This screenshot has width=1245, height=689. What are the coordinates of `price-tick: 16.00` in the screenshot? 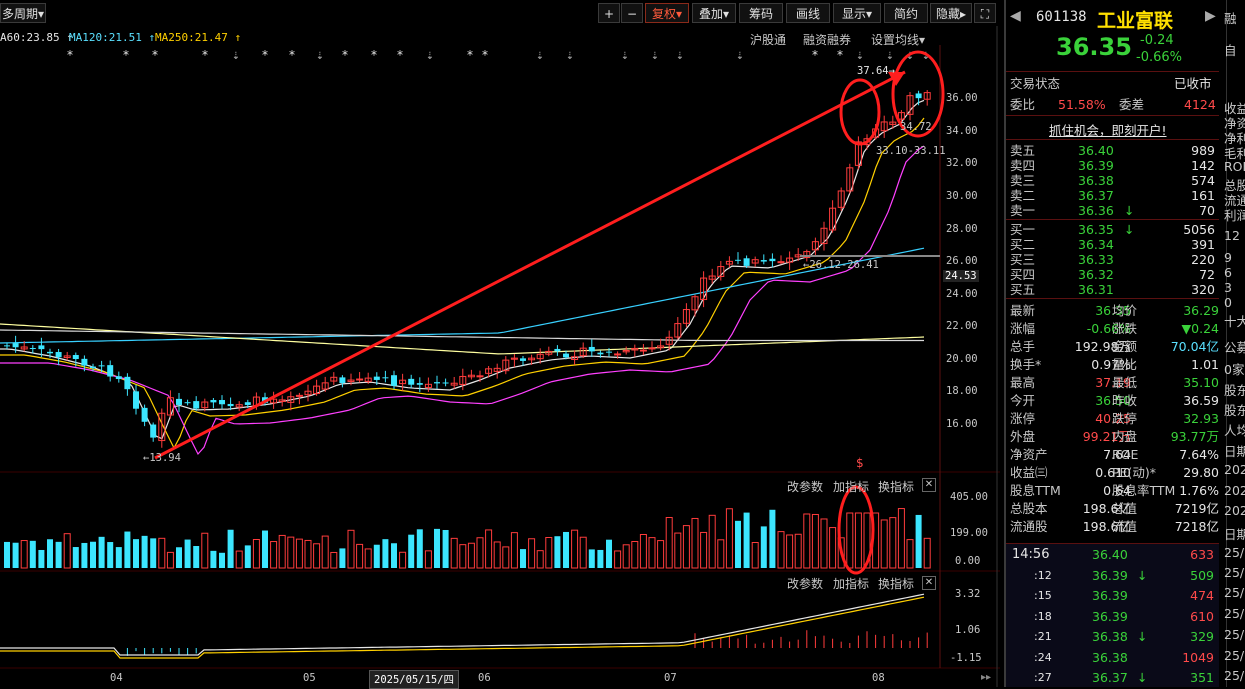 It's located at (962, 424).